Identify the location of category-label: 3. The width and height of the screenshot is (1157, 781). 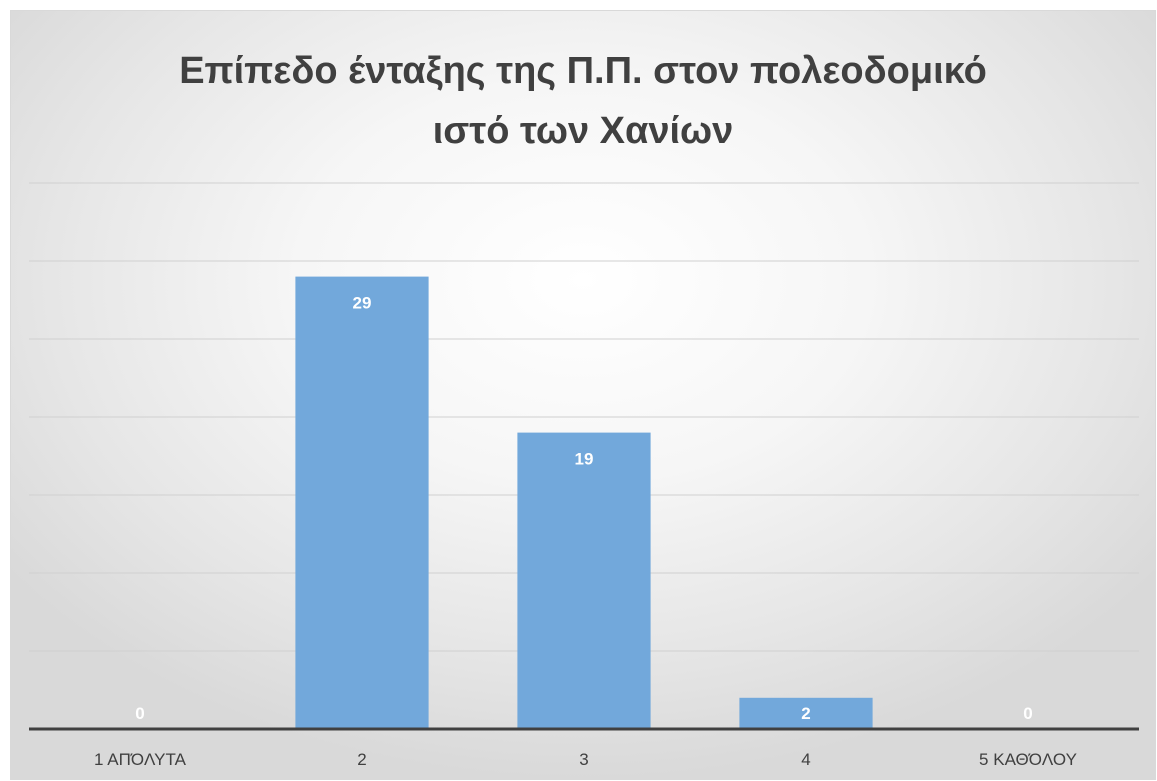
(583, 759).